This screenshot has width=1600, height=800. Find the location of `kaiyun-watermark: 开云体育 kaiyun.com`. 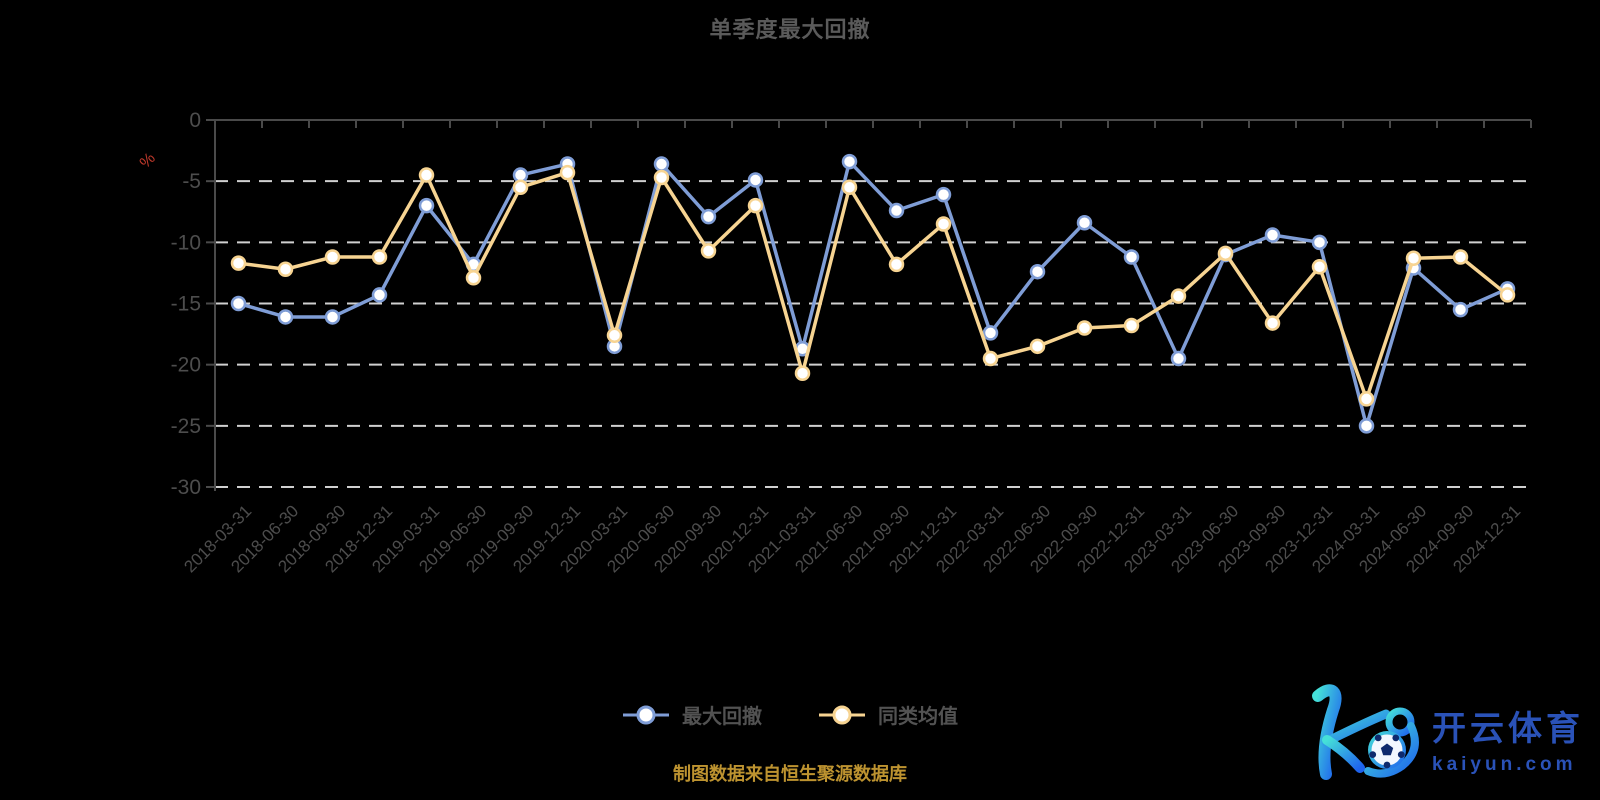

kaiyun-watermark: 开云体育 kaiyun.com is located at coordinates (1440, 730).